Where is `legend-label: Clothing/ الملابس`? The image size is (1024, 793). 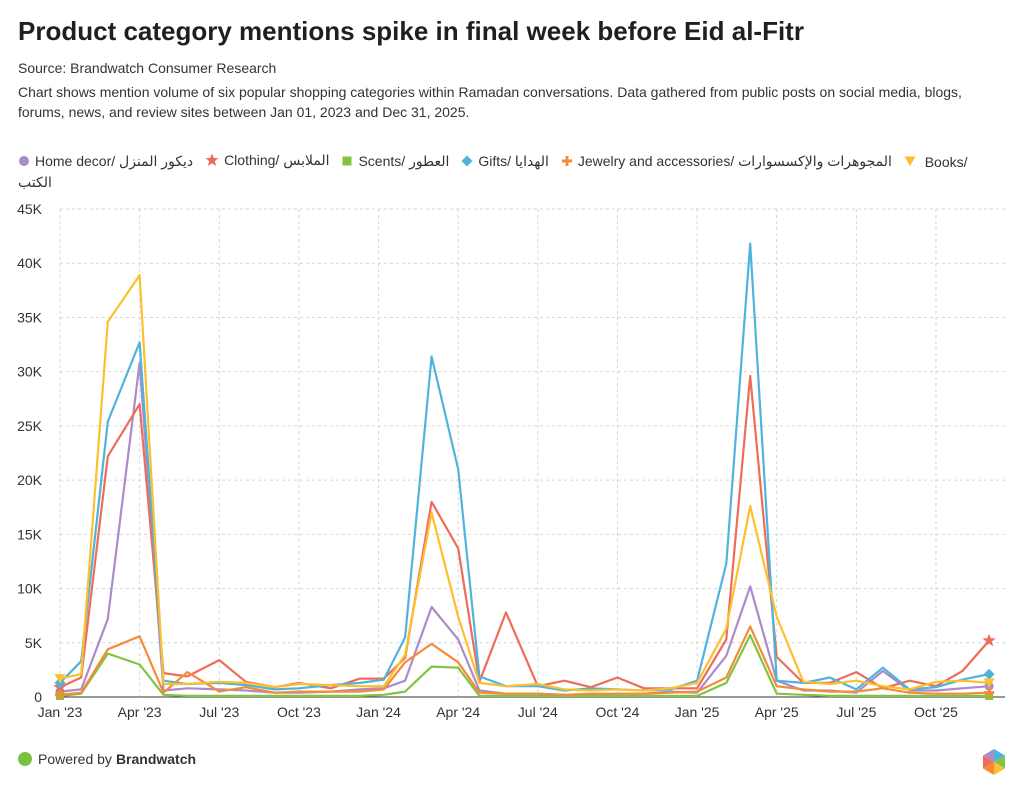
legend-label: Clothing/ الملابس is located at coordinates (277, 160).